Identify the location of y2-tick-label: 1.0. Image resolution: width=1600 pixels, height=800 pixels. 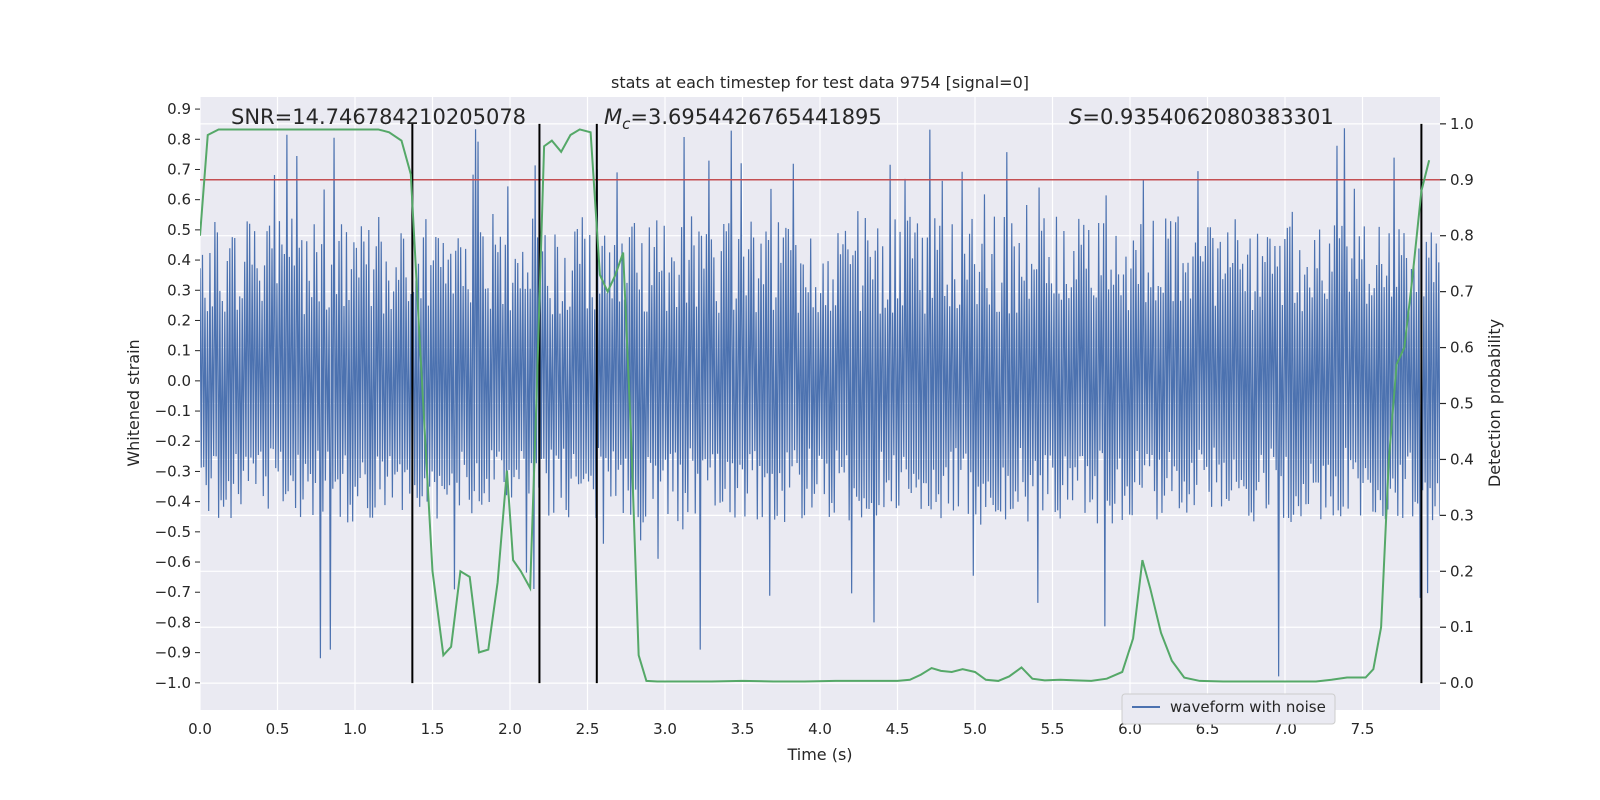
(1462, 124).